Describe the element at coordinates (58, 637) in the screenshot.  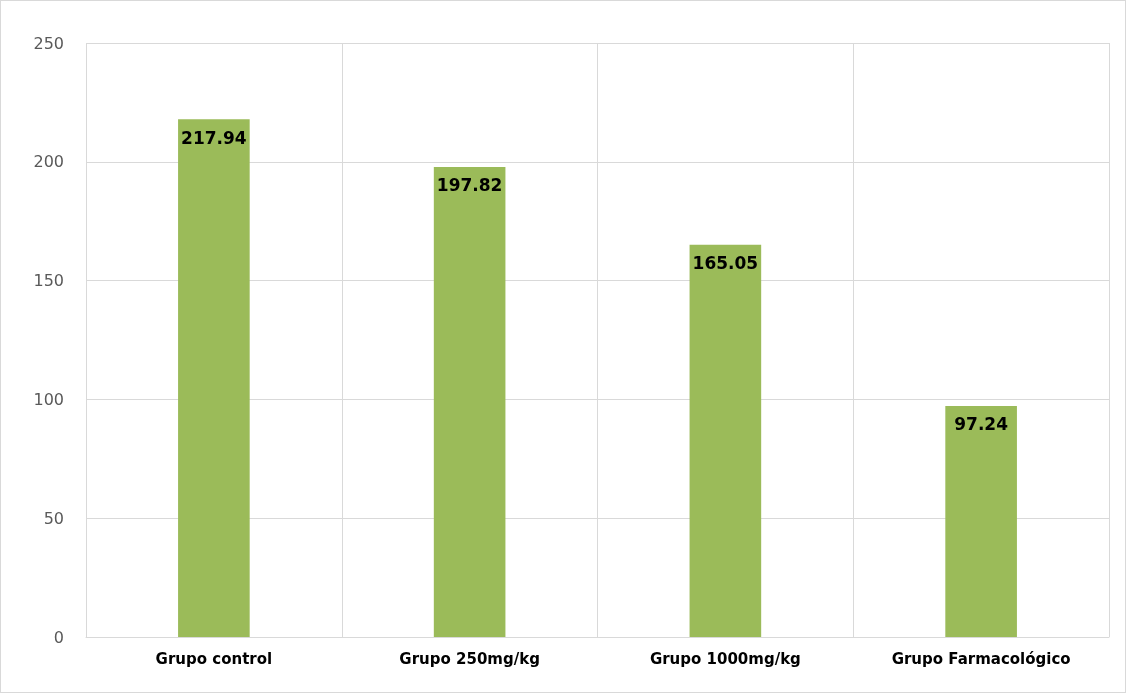
I see `y-tick-label: 0` at that location.